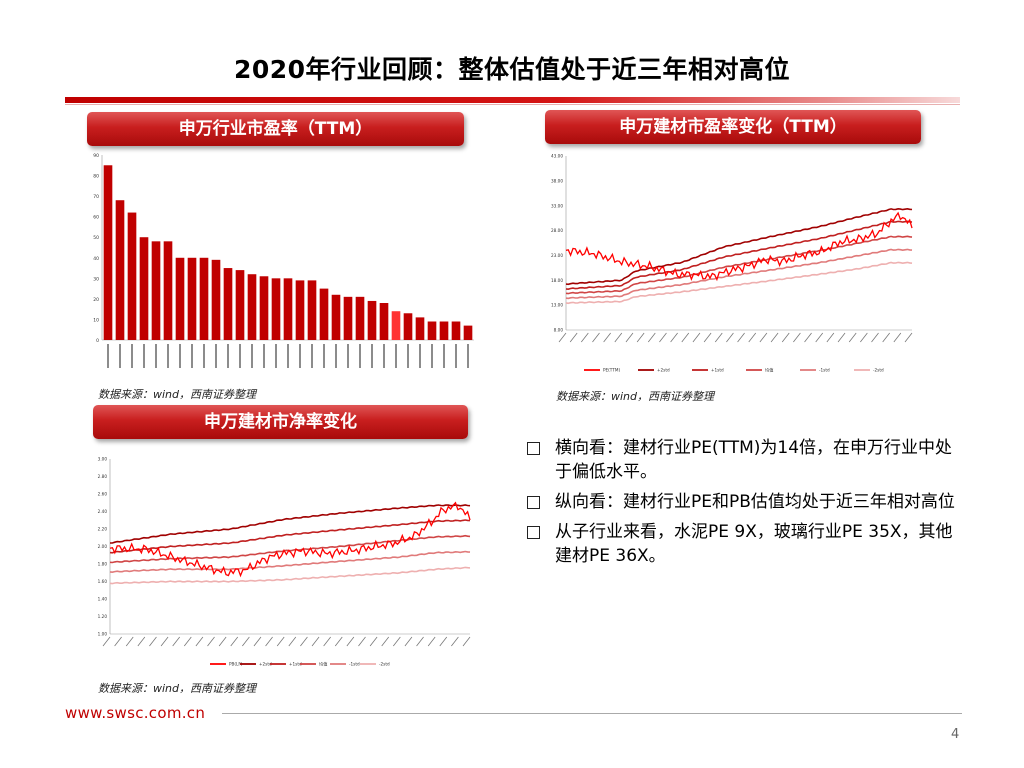 The image size is (1024, 768). What do you see at coordinates (265, 664) in the screenshot?
I see `legend-label: +2std` at bounding box center [265, 664].